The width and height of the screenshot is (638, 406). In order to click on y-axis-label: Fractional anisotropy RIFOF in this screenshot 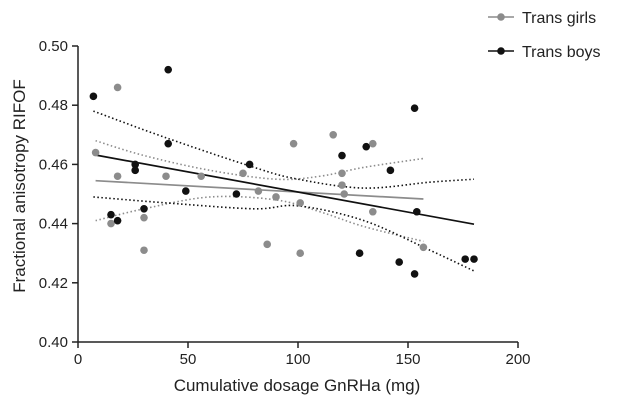, I will do `click(19, 186)`.